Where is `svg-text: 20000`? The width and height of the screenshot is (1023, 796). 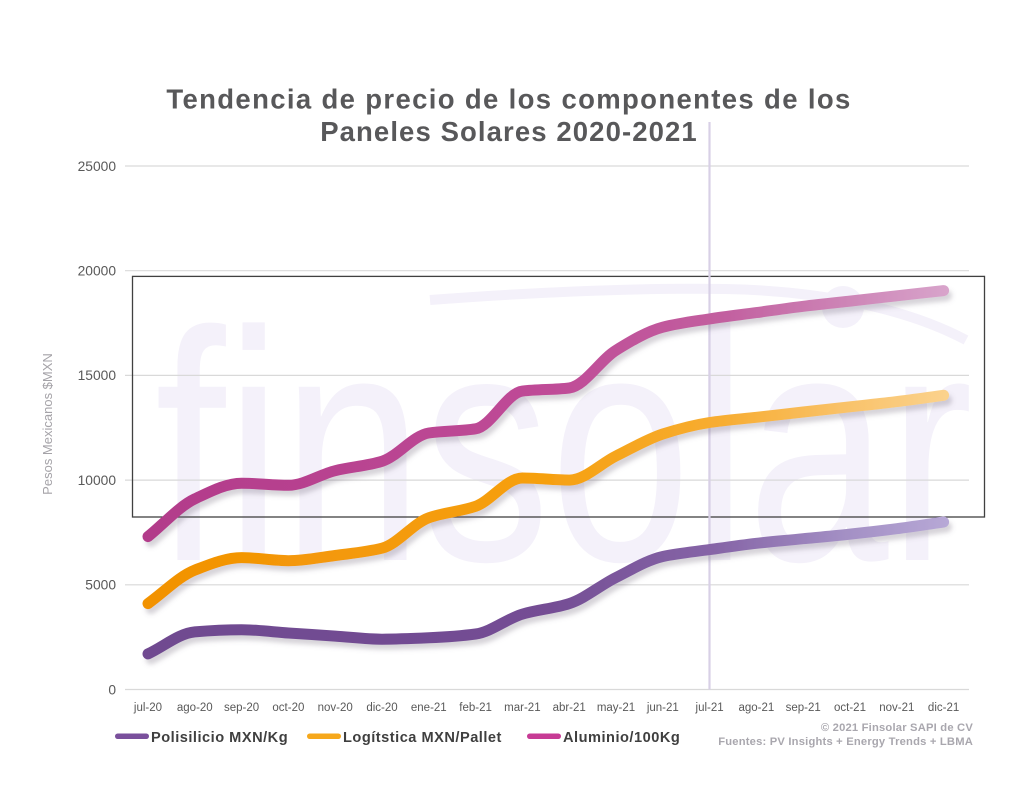 svg-text: 20000 is located at coordinates (97, 271).